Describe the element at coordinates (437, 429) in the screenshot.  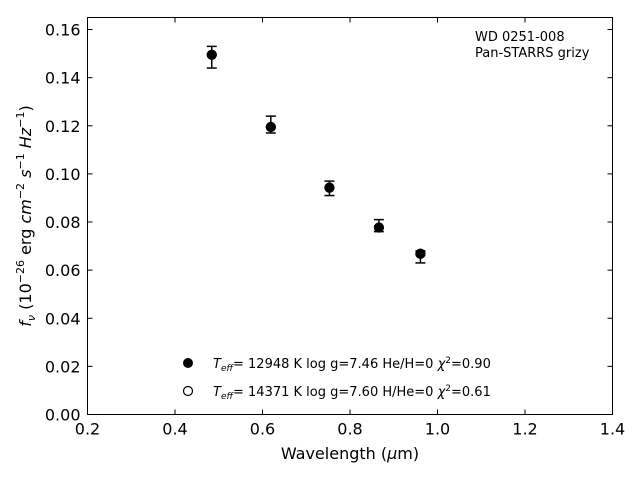
I see `x-tick-label: 1.0` at that location.